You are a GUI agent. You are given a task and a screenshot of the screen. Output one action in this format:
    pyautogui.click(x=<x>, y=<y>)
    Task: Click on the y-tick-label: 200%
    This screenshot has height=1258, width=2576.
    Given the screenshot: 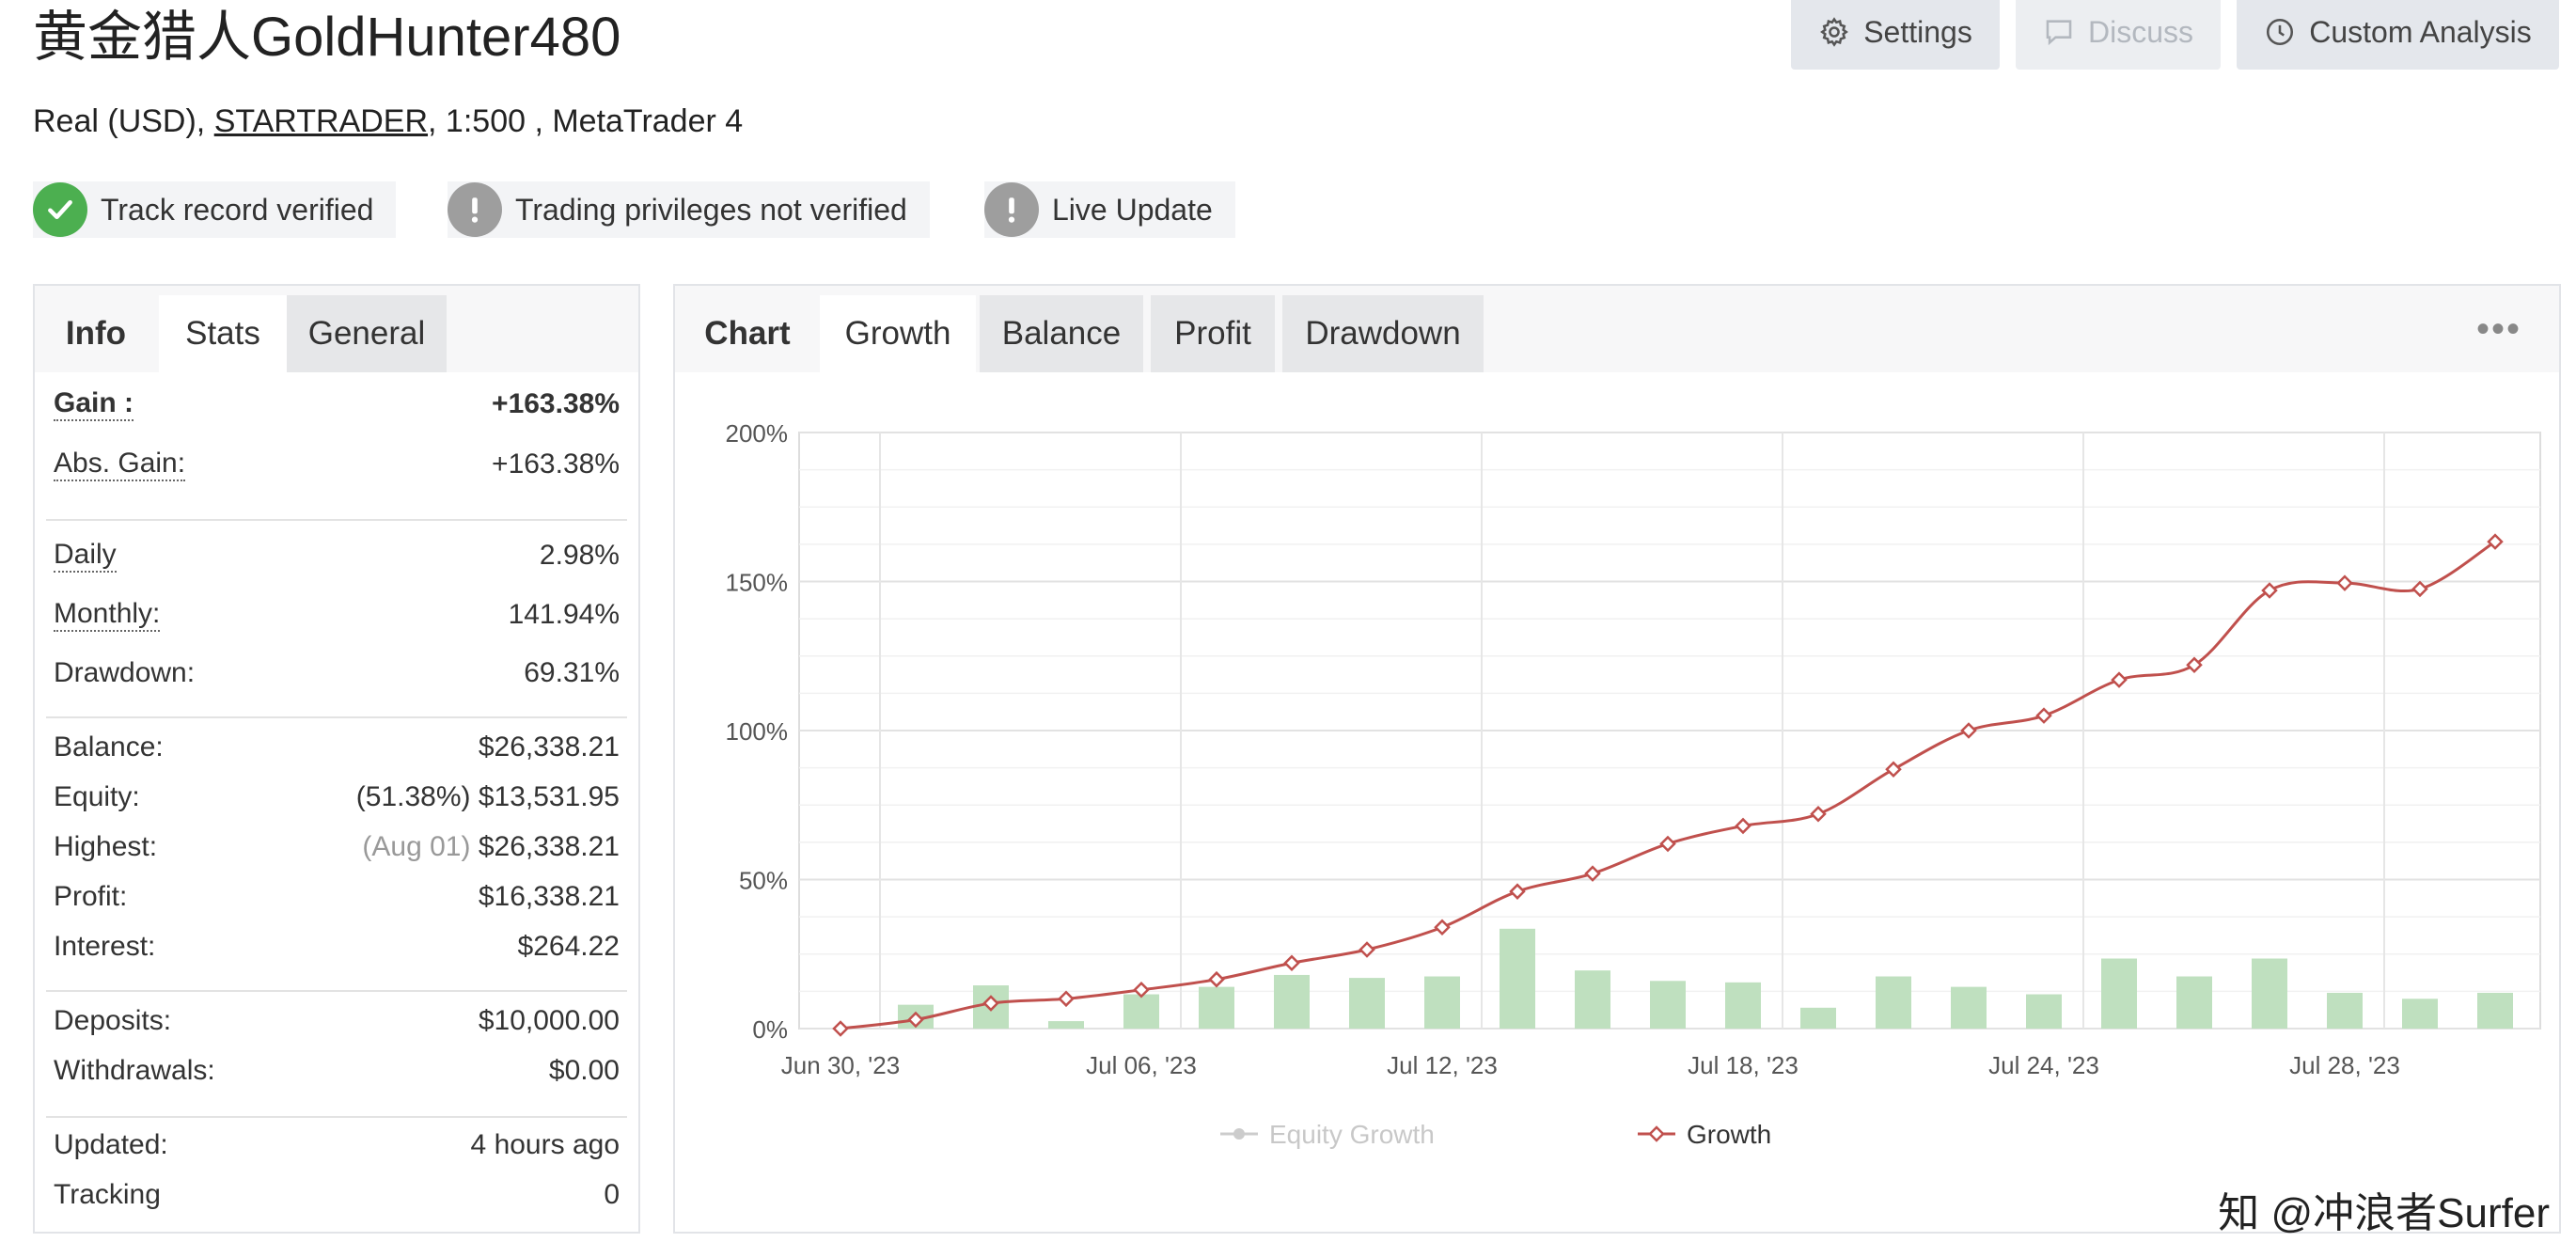 What is the action you would take?
    pyautogui.click(x=758, y=433)
    